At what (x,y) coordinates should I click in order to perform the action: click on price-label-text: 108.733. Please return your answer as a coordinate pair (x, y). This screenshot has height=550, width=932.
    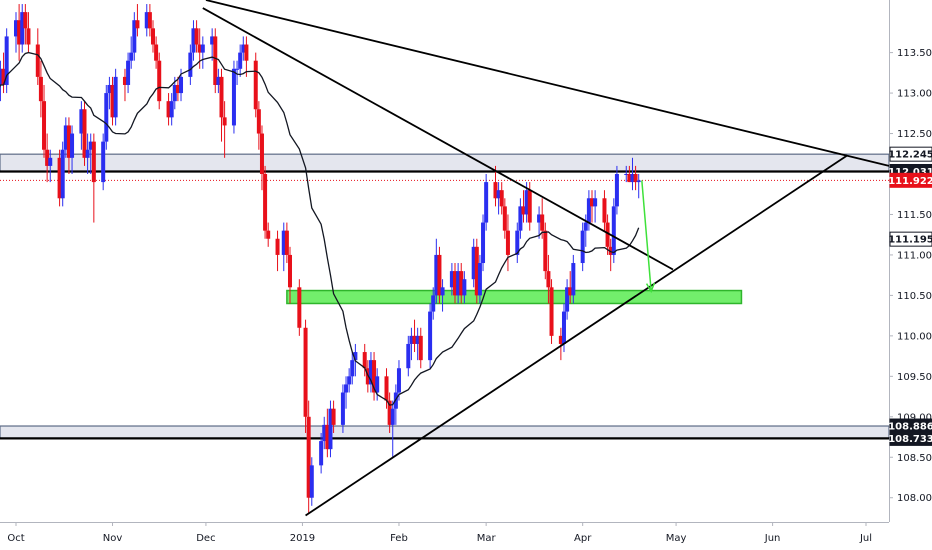
    Looking at the image, I should click on (910, 439).